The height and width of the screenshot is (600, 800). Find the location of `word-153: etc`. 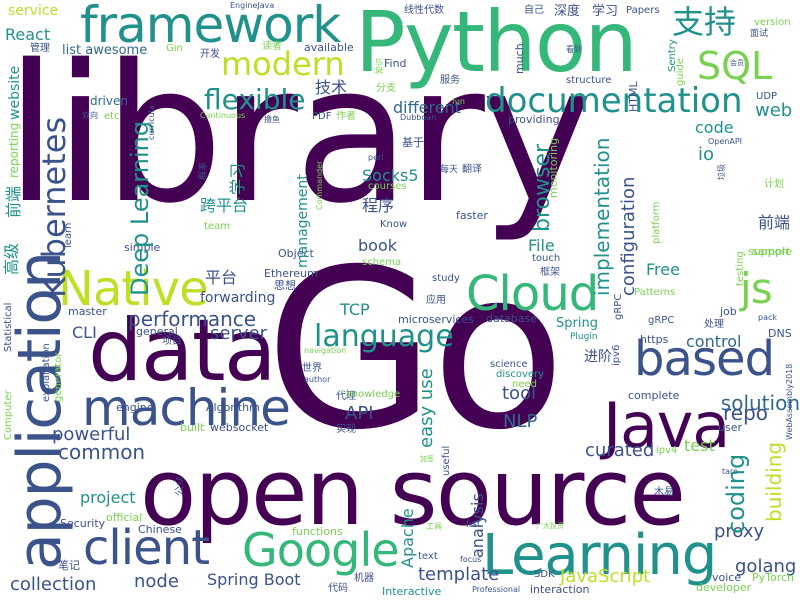

word-153: etc is located at coordinates (112, 116).